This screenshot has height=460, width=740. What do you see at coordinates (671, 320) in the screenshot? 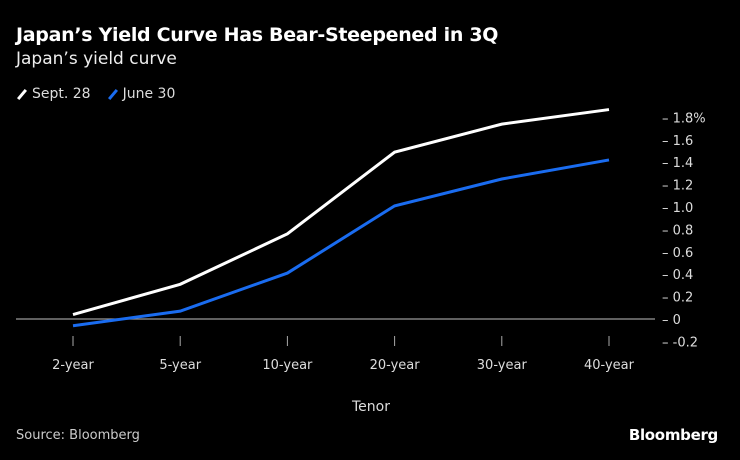
I see `y-tick-label: – 0` at bounding box center [671, 320].